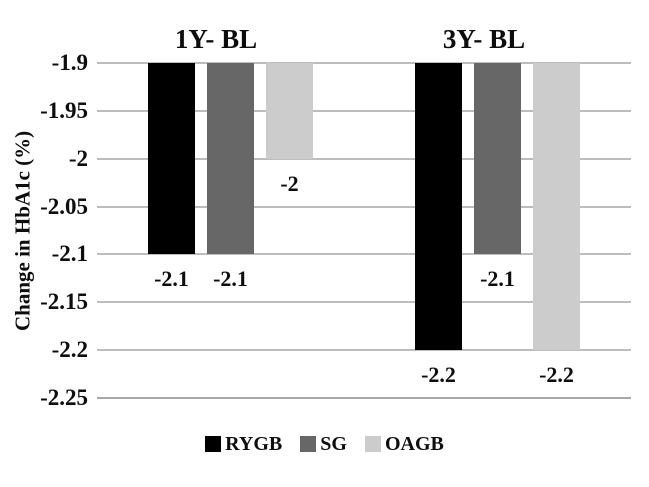 The height and width of the screenshot is (487, 649). Describe the element at coordinates (64, 397) in the screenshot. I see `y-tick-label: -2.25` at that location.